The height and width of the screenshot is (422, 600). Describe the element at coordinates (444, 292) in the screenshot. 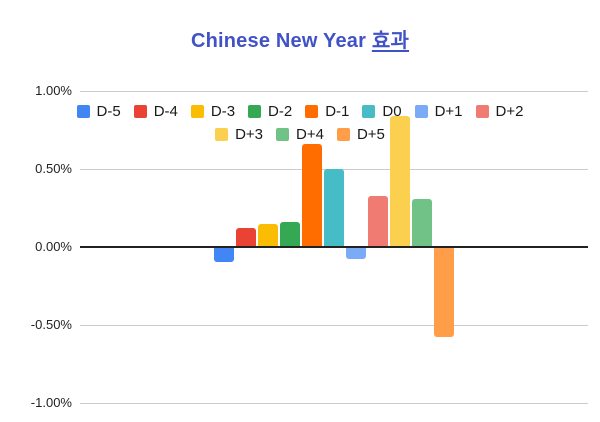

I see `bar-D+5` at that location.